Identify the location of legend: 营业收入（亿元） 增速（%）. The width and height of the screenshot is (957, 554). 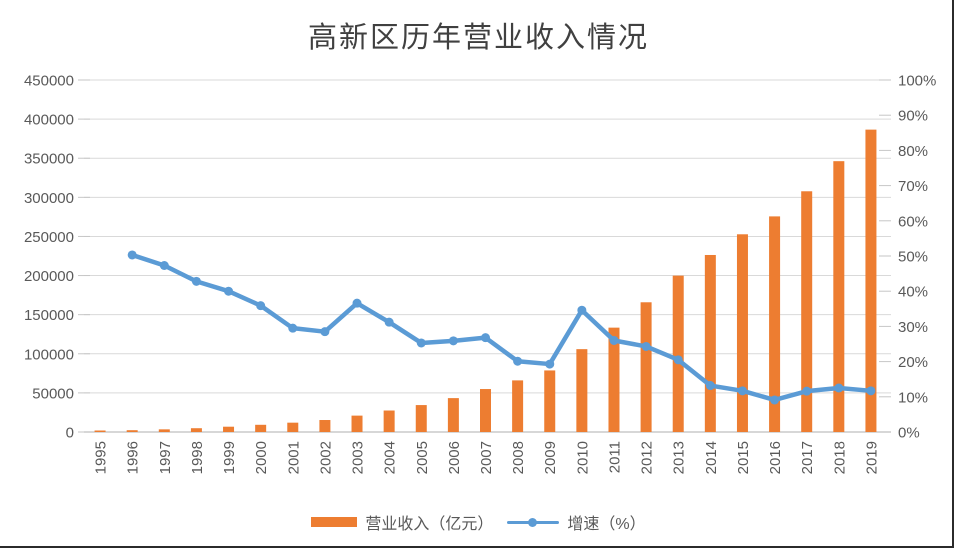
(478, 522).